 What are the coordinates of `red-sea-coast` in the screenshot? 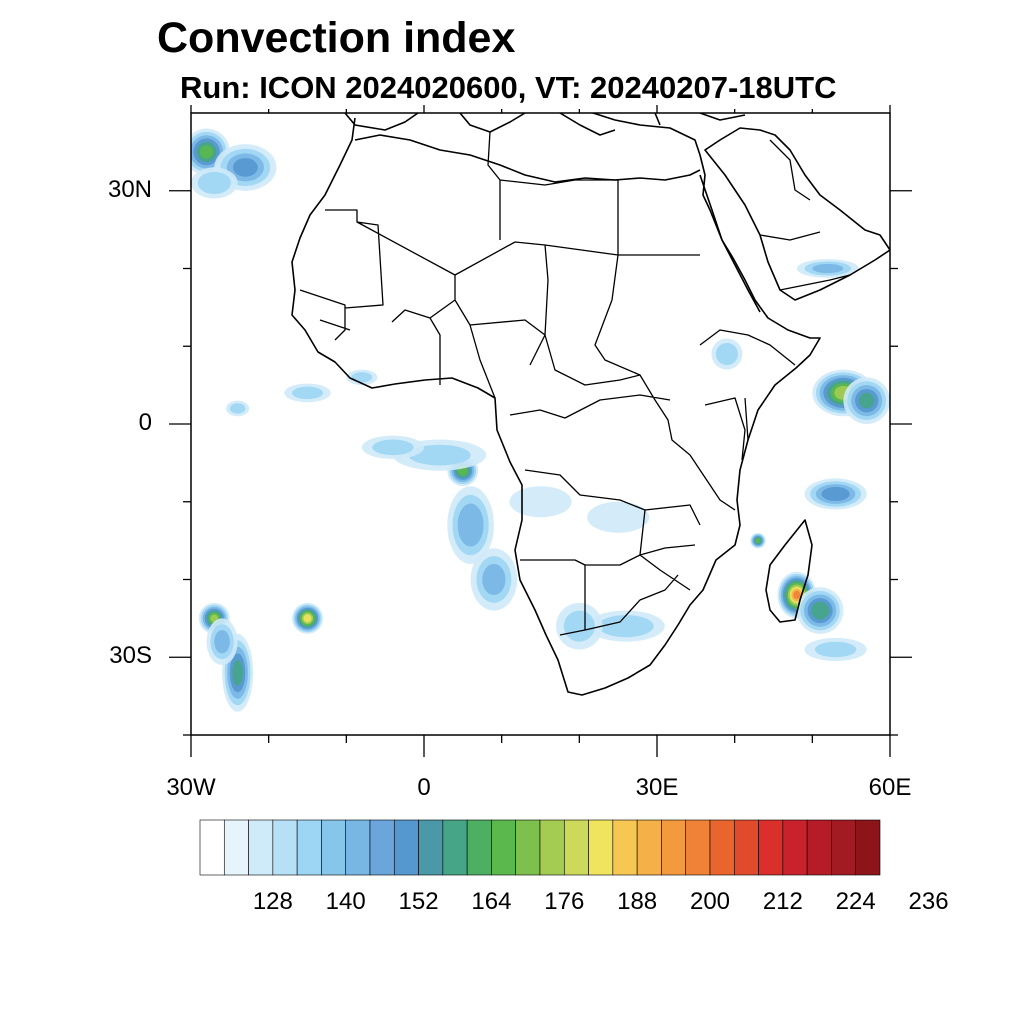 It's located at (730, 243).